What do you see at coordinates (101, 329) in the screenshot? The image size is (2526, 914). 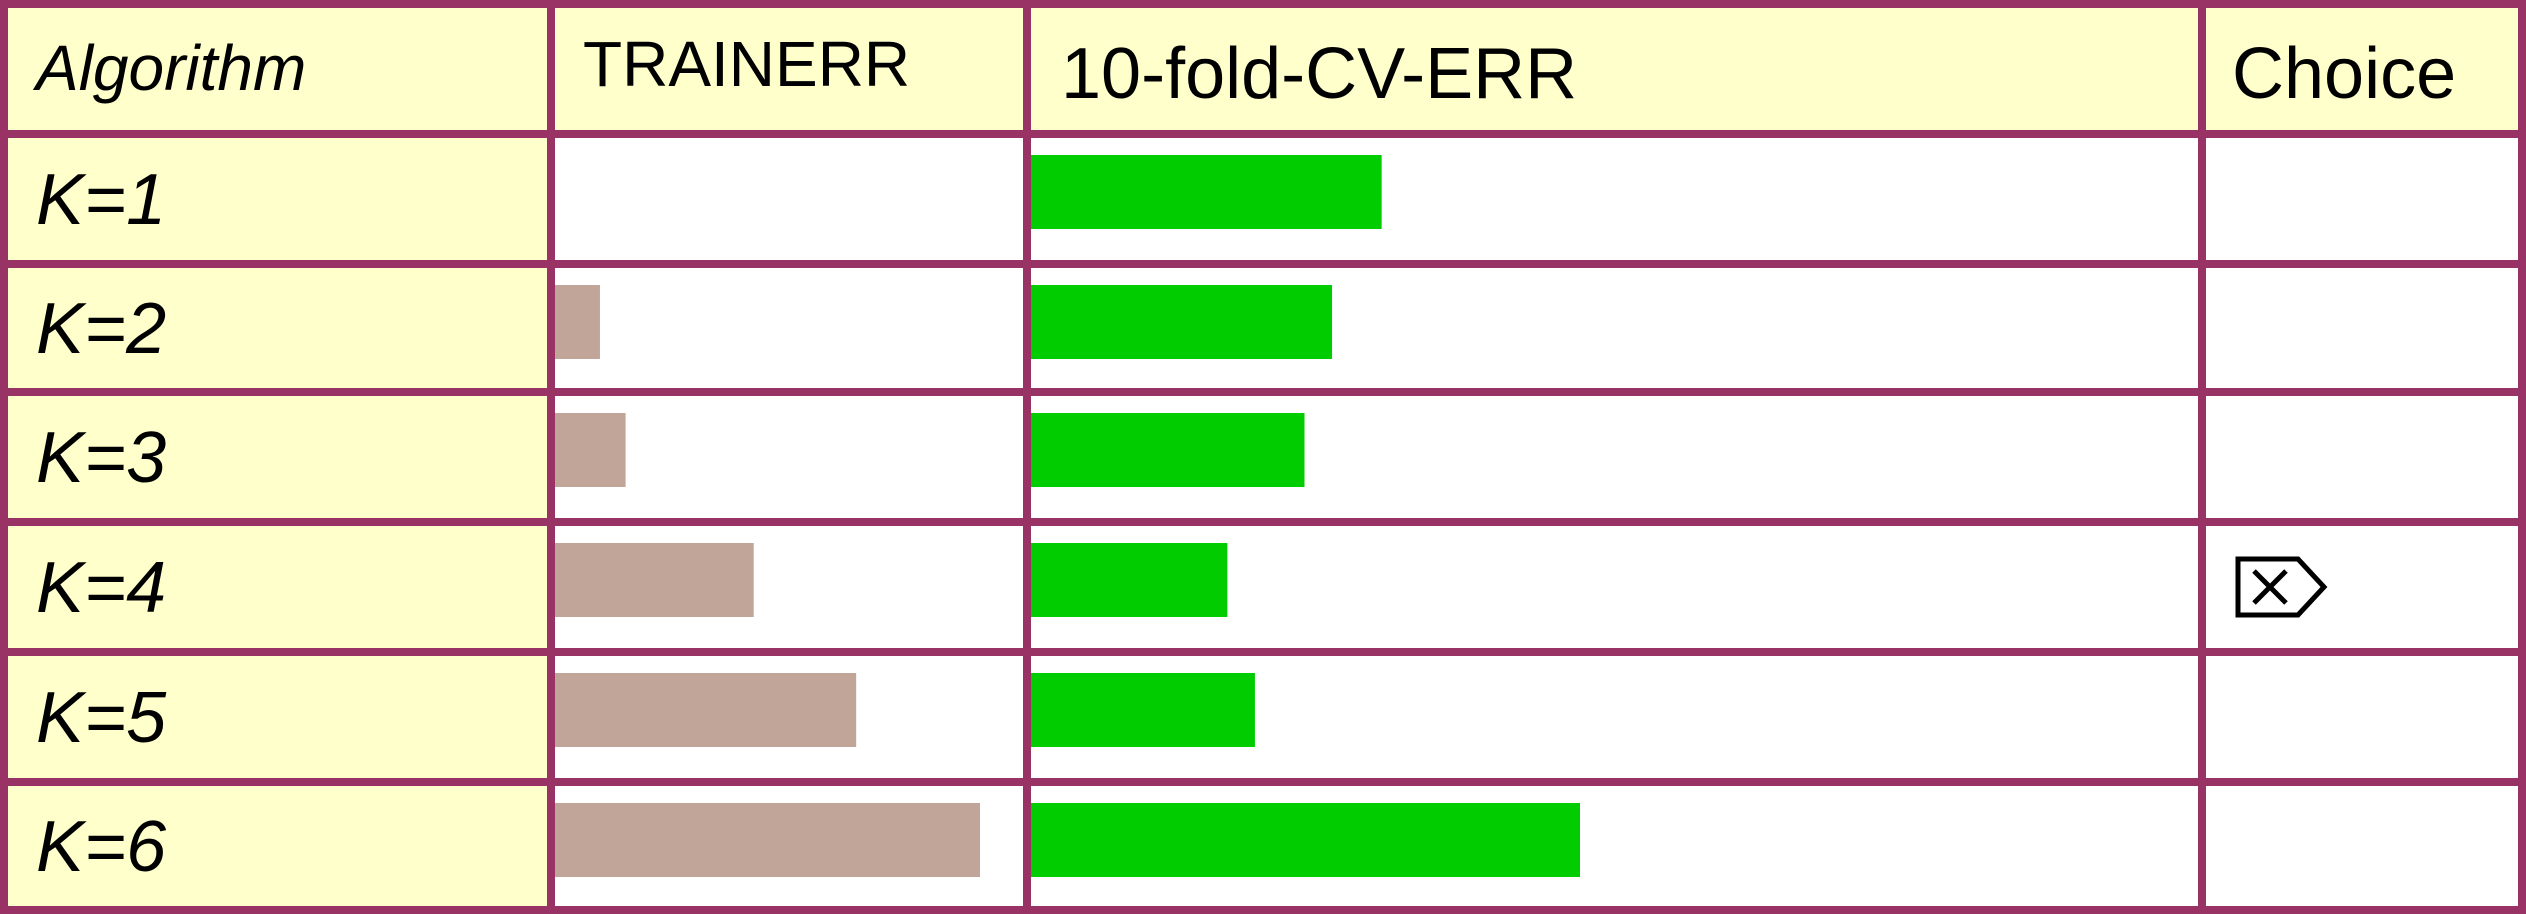 I see `row-label-k-2: K=2` at bounding box center [101, 329].